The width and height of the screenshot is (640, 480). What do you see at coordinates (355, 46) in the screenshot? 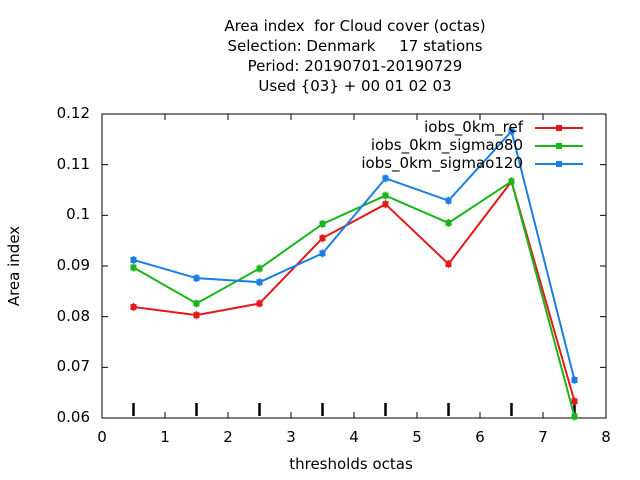
I see `chart-title-line-2: Selection: Denmark 17 stations` at bounding box center [355, 46].